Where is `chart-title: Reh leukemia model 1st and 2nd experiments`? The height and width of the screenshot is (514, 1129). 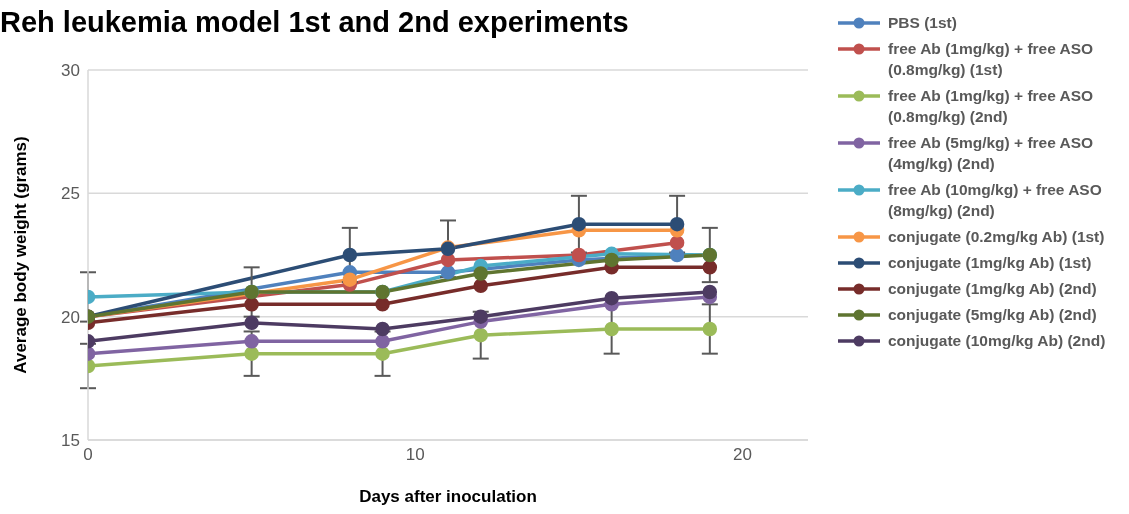
chart-title: Reh leukemia model 1st and 2nd experiments is located at coordinates (314, 22).